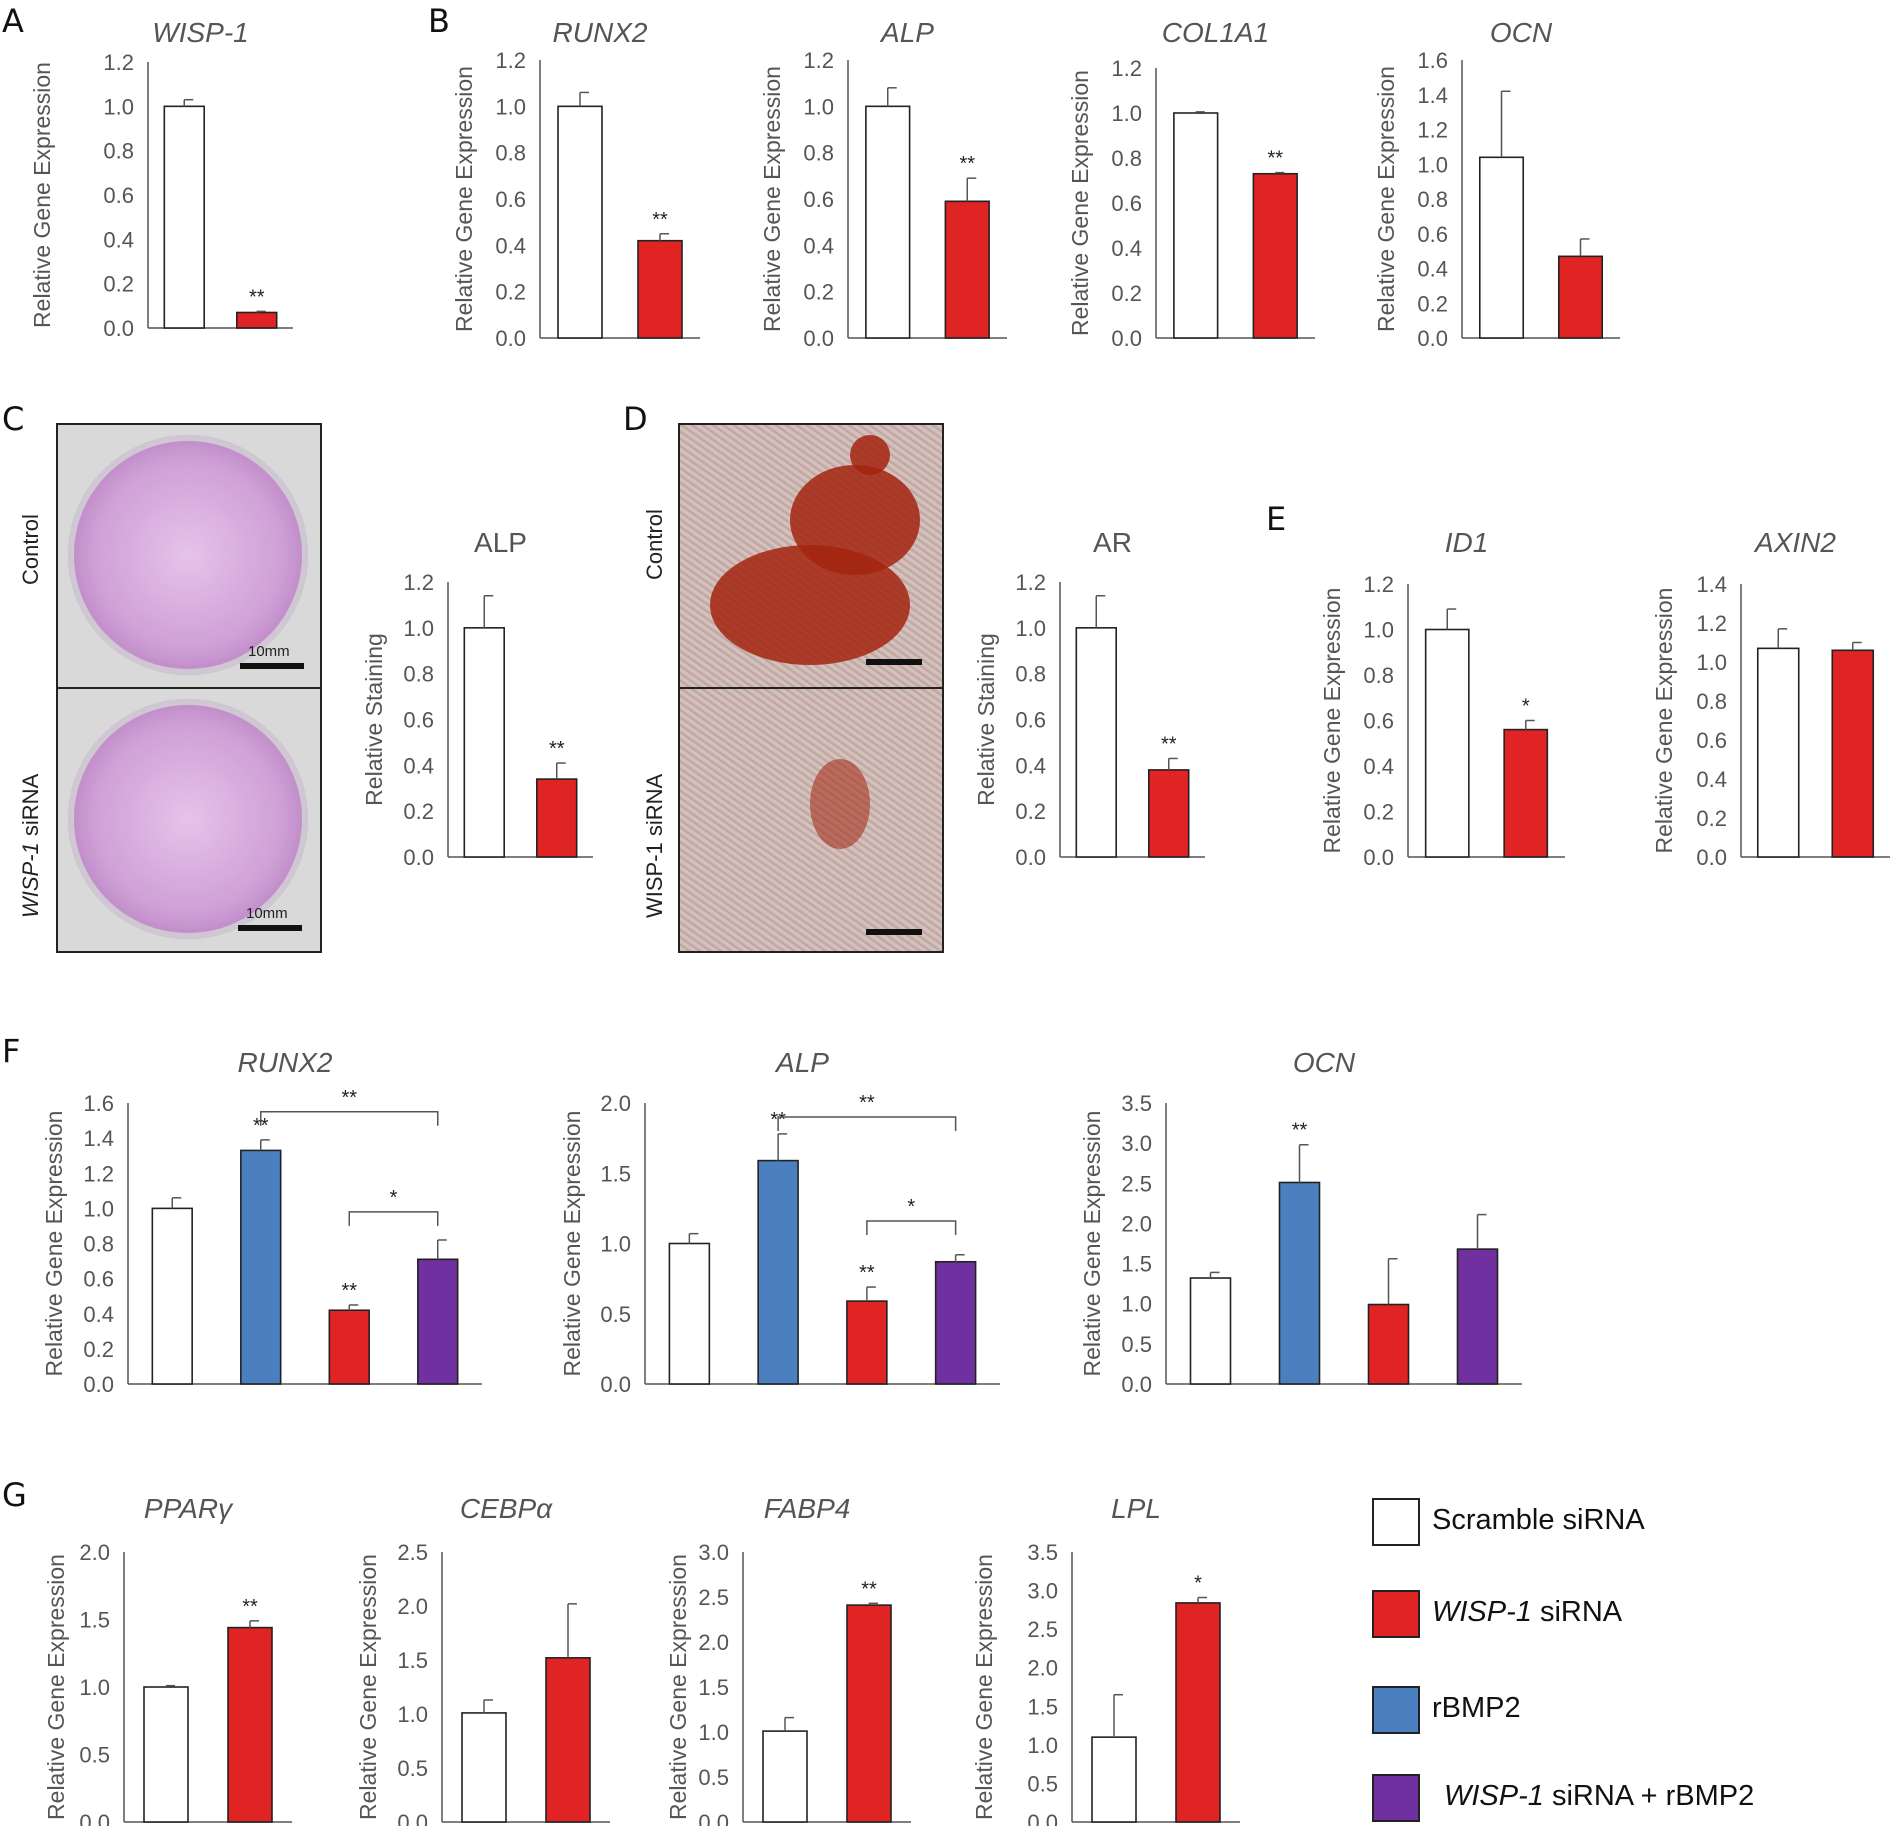  Describe the element at coordinates (500, 542) in the screenshot. I see `chart-title: ALP` at that location.